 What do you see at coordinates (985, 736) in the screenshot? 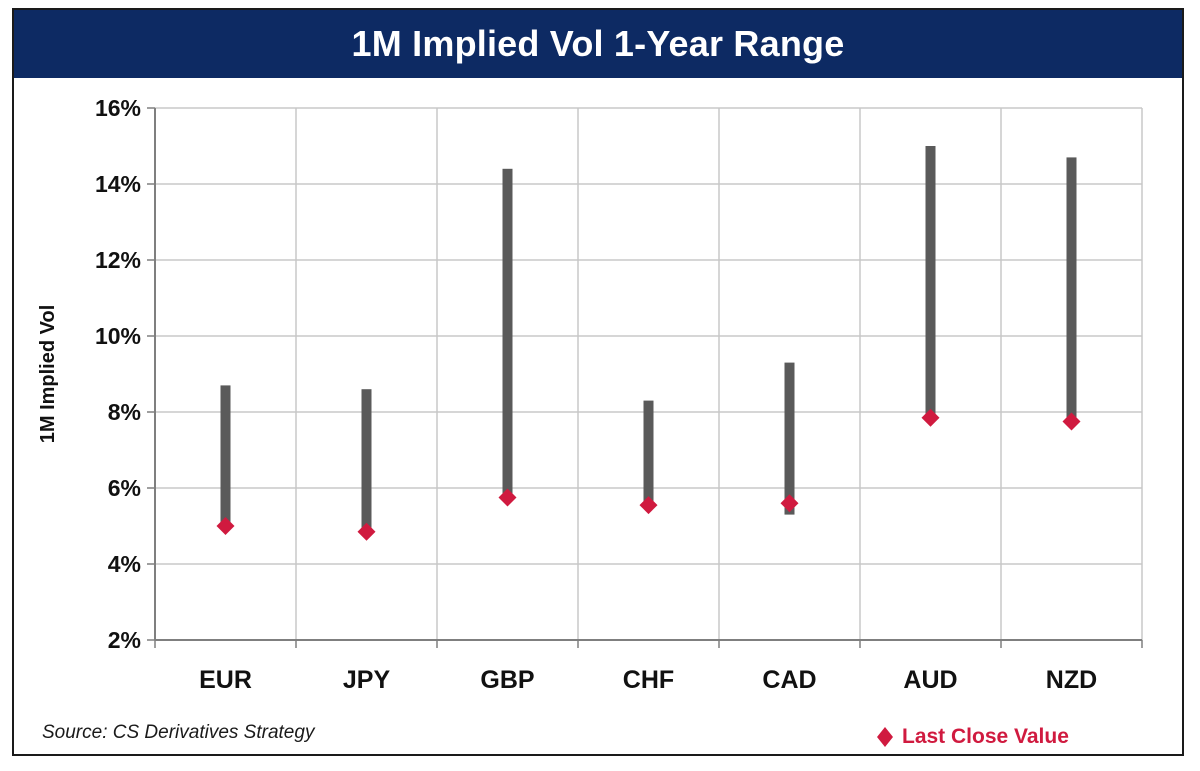
I see `legend-label: Last Close Value` at bounding box center [985, 736].